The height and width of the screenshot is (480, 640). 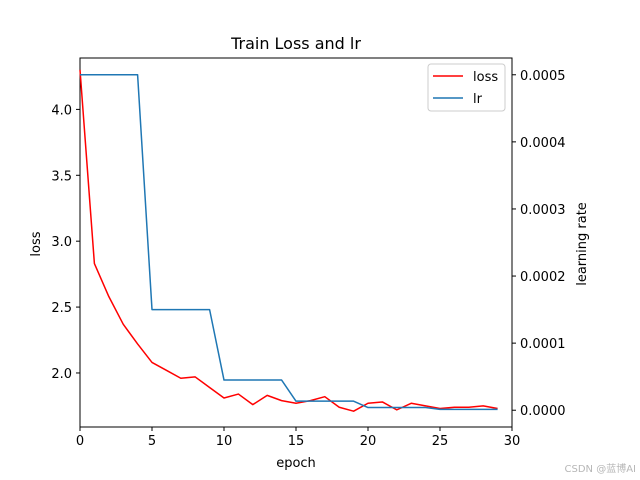 I want to click on y2-tick-label: 0.0003, so click(x=543, y=210).